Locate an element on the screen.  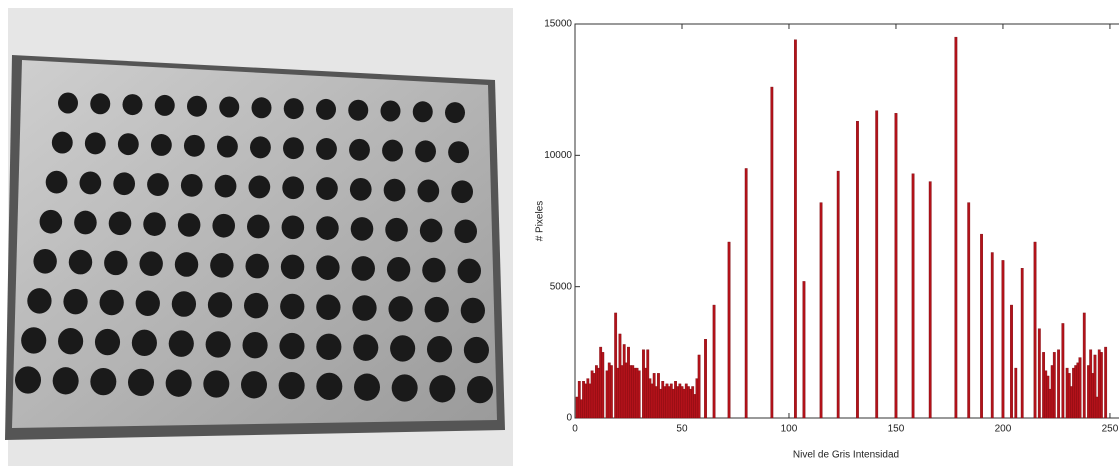
y-axis-label: # Pixeles is located at coordinates (540, 221).